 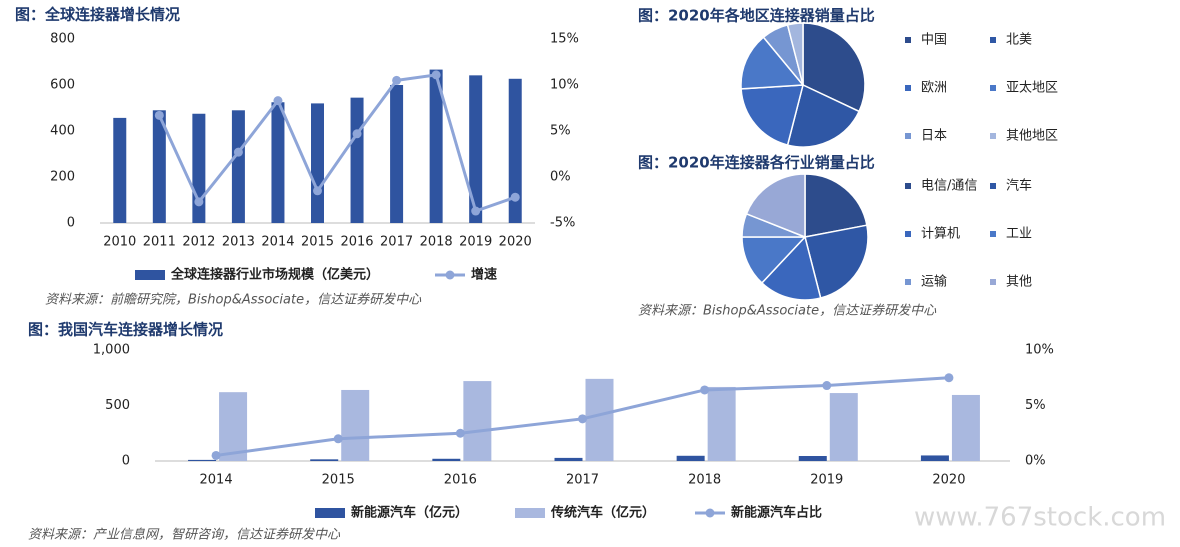 What do you see at coordinates (934, 40) in the screenshot?
I see `legend-label: 中国` at bounding box center [934, 40].